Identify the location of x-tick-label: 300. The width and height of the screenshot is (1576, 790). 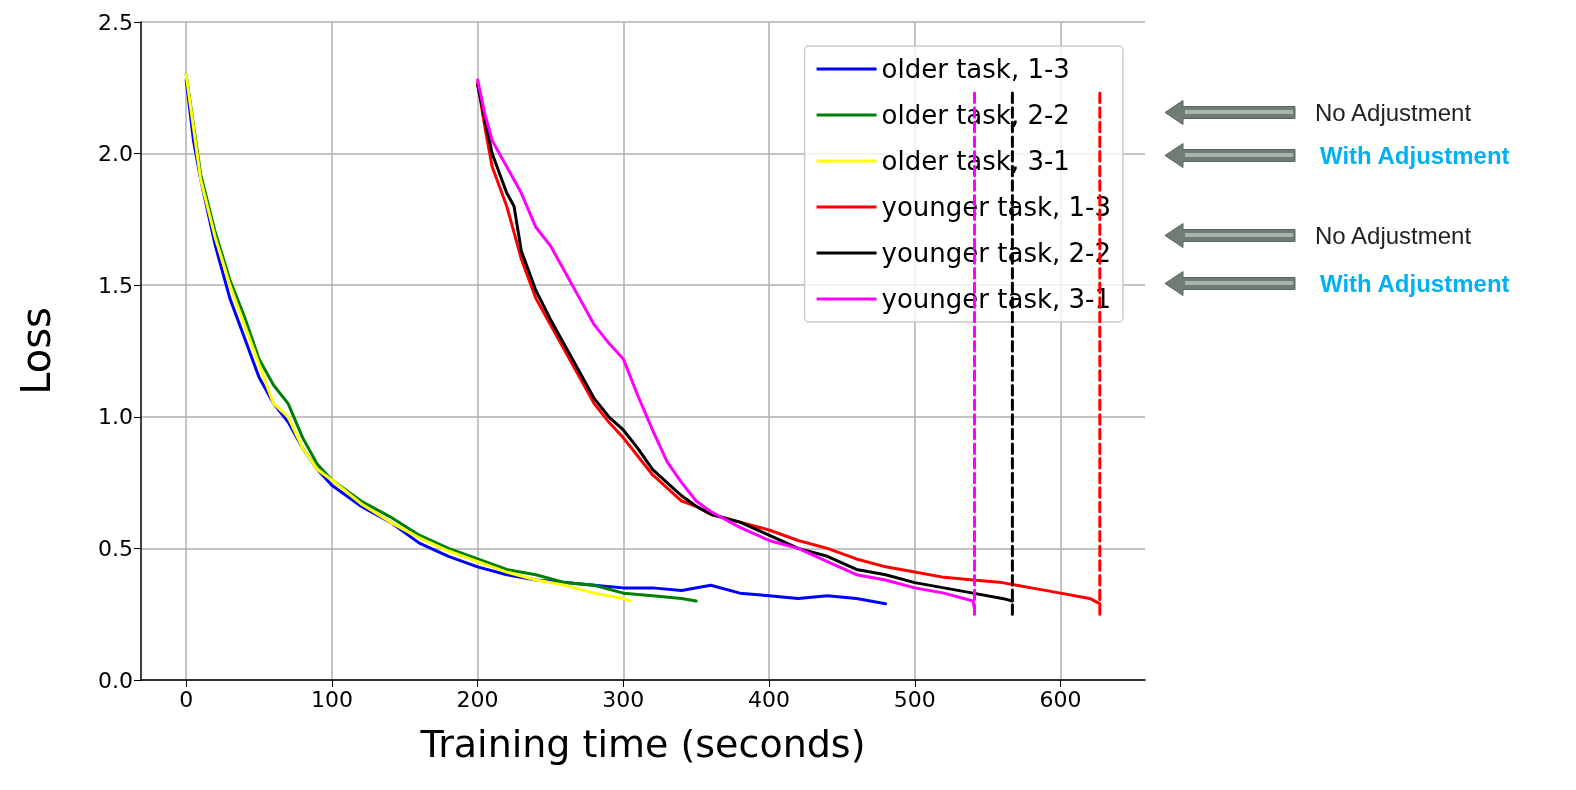
(623, 699).